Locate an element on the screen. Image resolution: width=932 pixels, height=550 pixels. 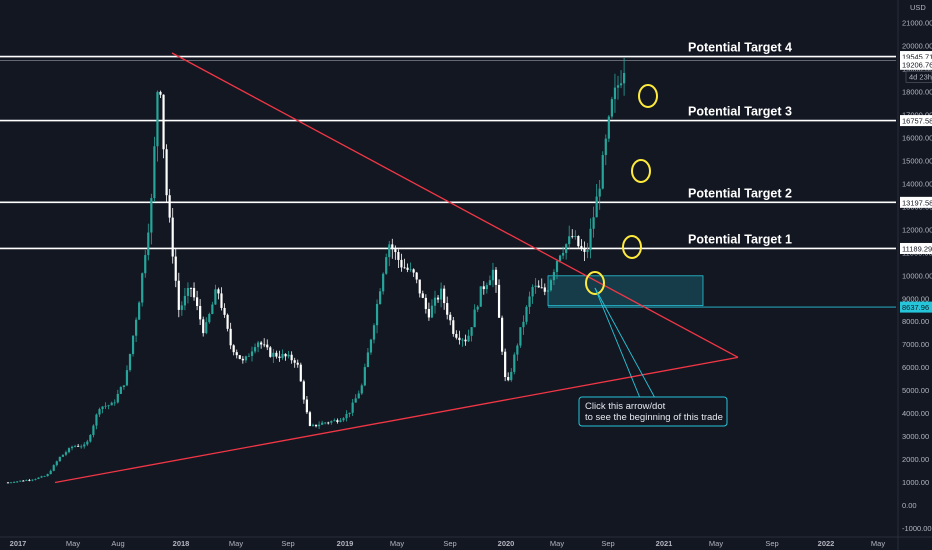
y-tick-label: 12000.00 is located at coordinates (917, 229).